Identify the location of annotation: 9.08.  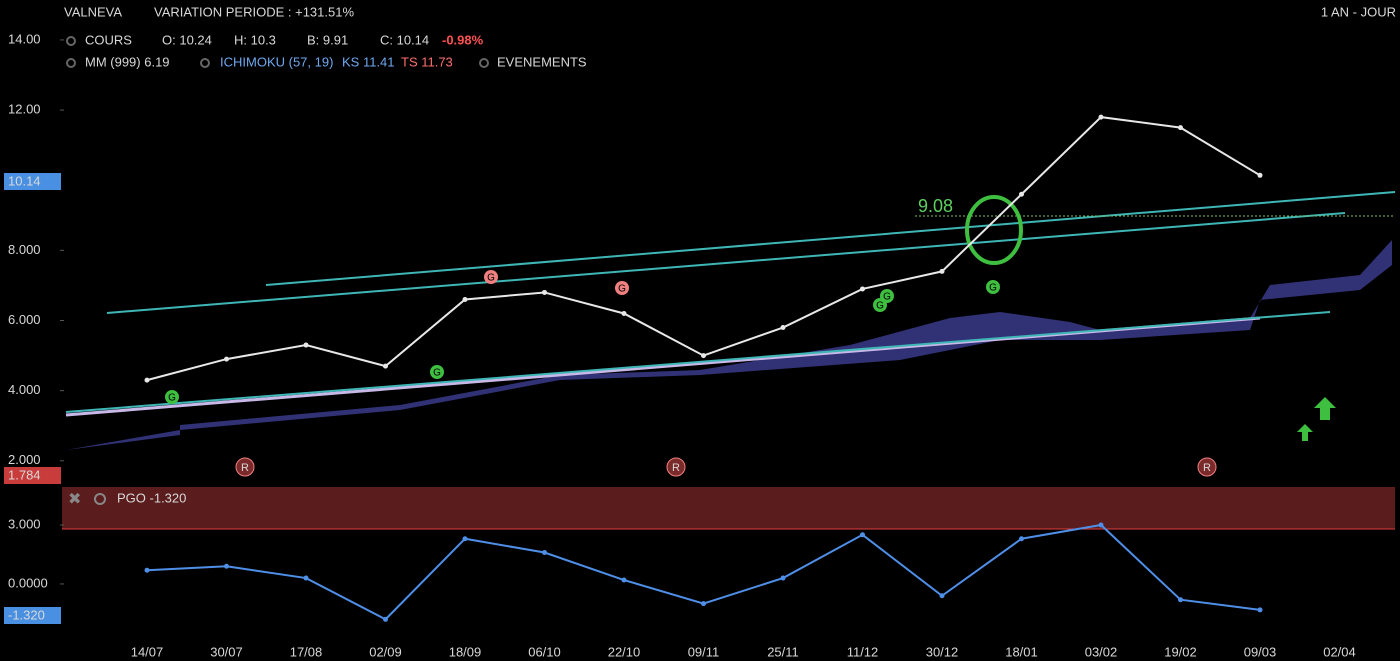
(935, 206).